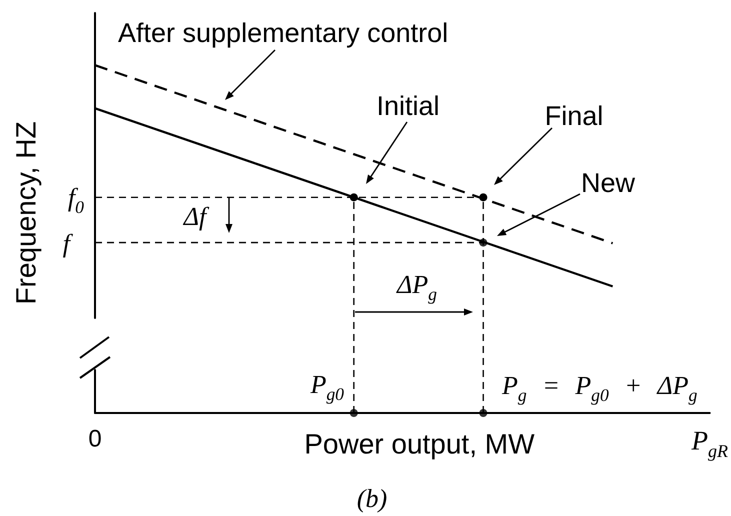 This screenshot has width=731, height=516. I want to click on text: f, so click(68, 243).